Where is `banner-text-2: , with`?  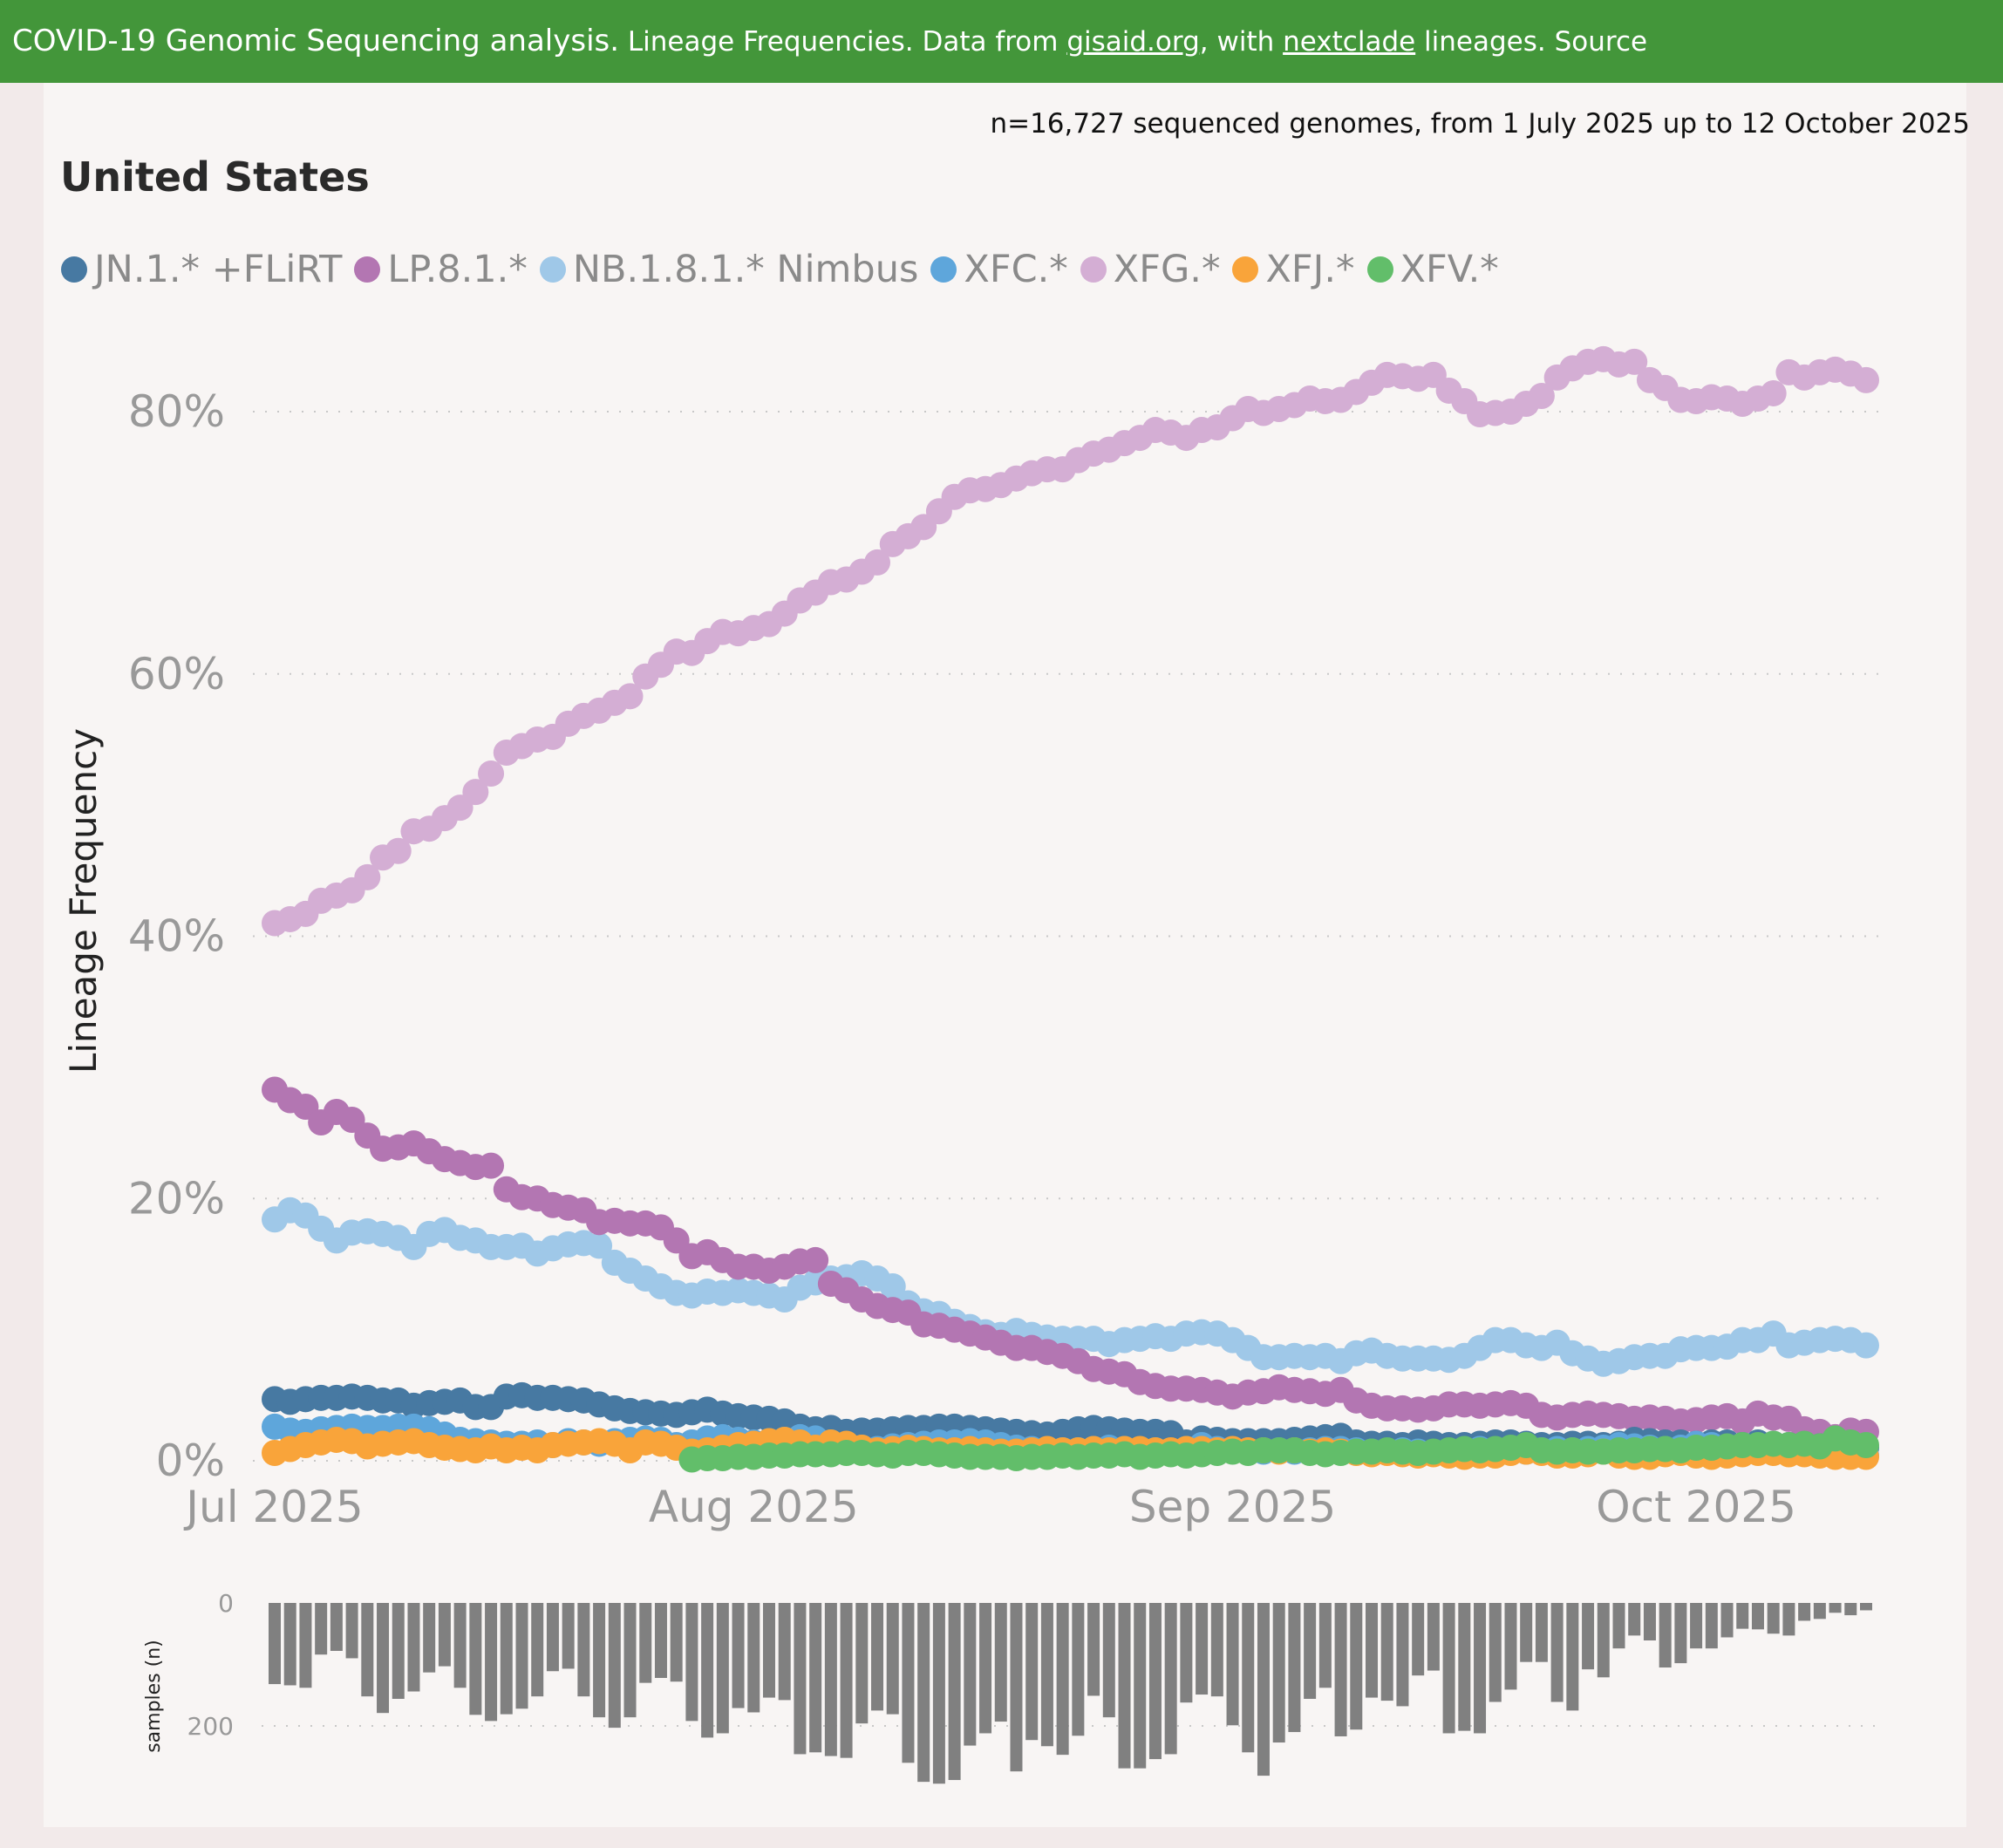 banner-text-2: , with is located at coordinates (1241, 42).